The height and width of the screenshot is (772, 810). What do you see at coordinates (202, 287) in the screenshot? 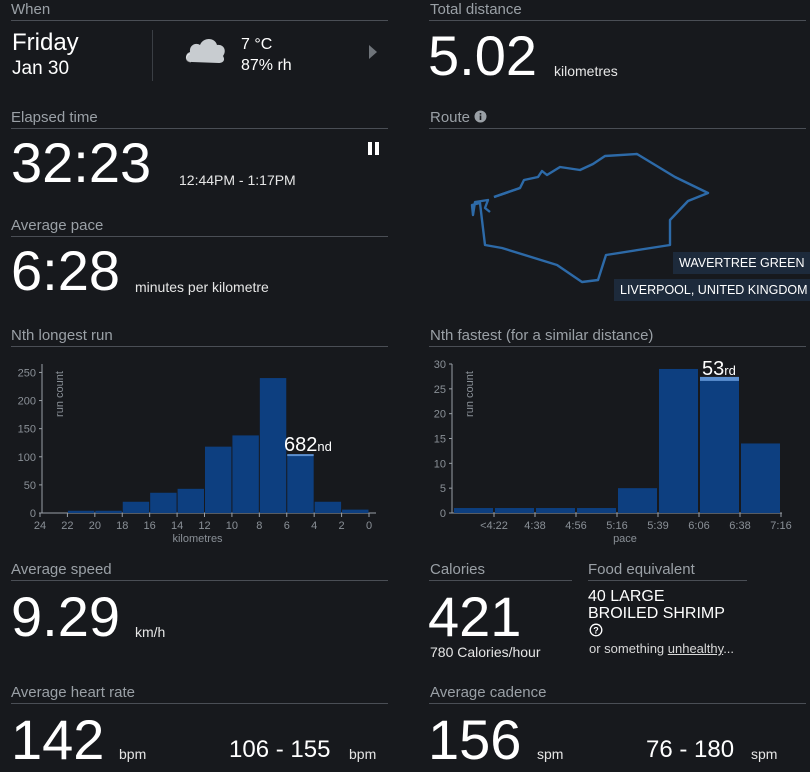
I see `pace-unit: minutes per kilometre` at bounding box center [202, 287].